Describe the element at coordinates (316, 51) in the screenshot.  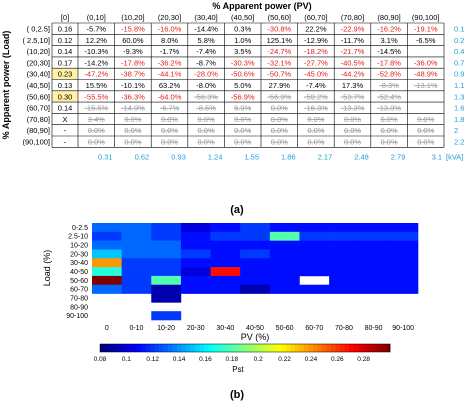
I see `table-cell: -18.2%` at that location.